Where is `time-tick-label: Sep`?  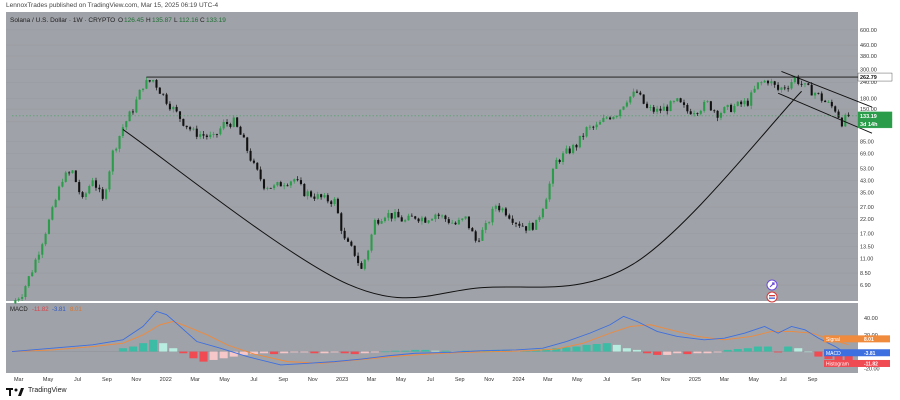
time-tick-label: Sep is located at coordinates (283, 380).